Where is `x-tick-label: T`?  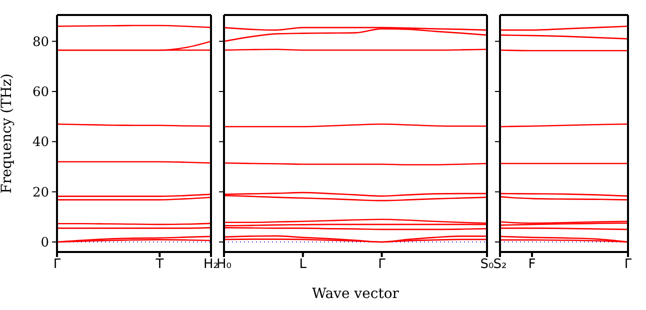
x-tick-label: T is located at coordinates (159, 264).